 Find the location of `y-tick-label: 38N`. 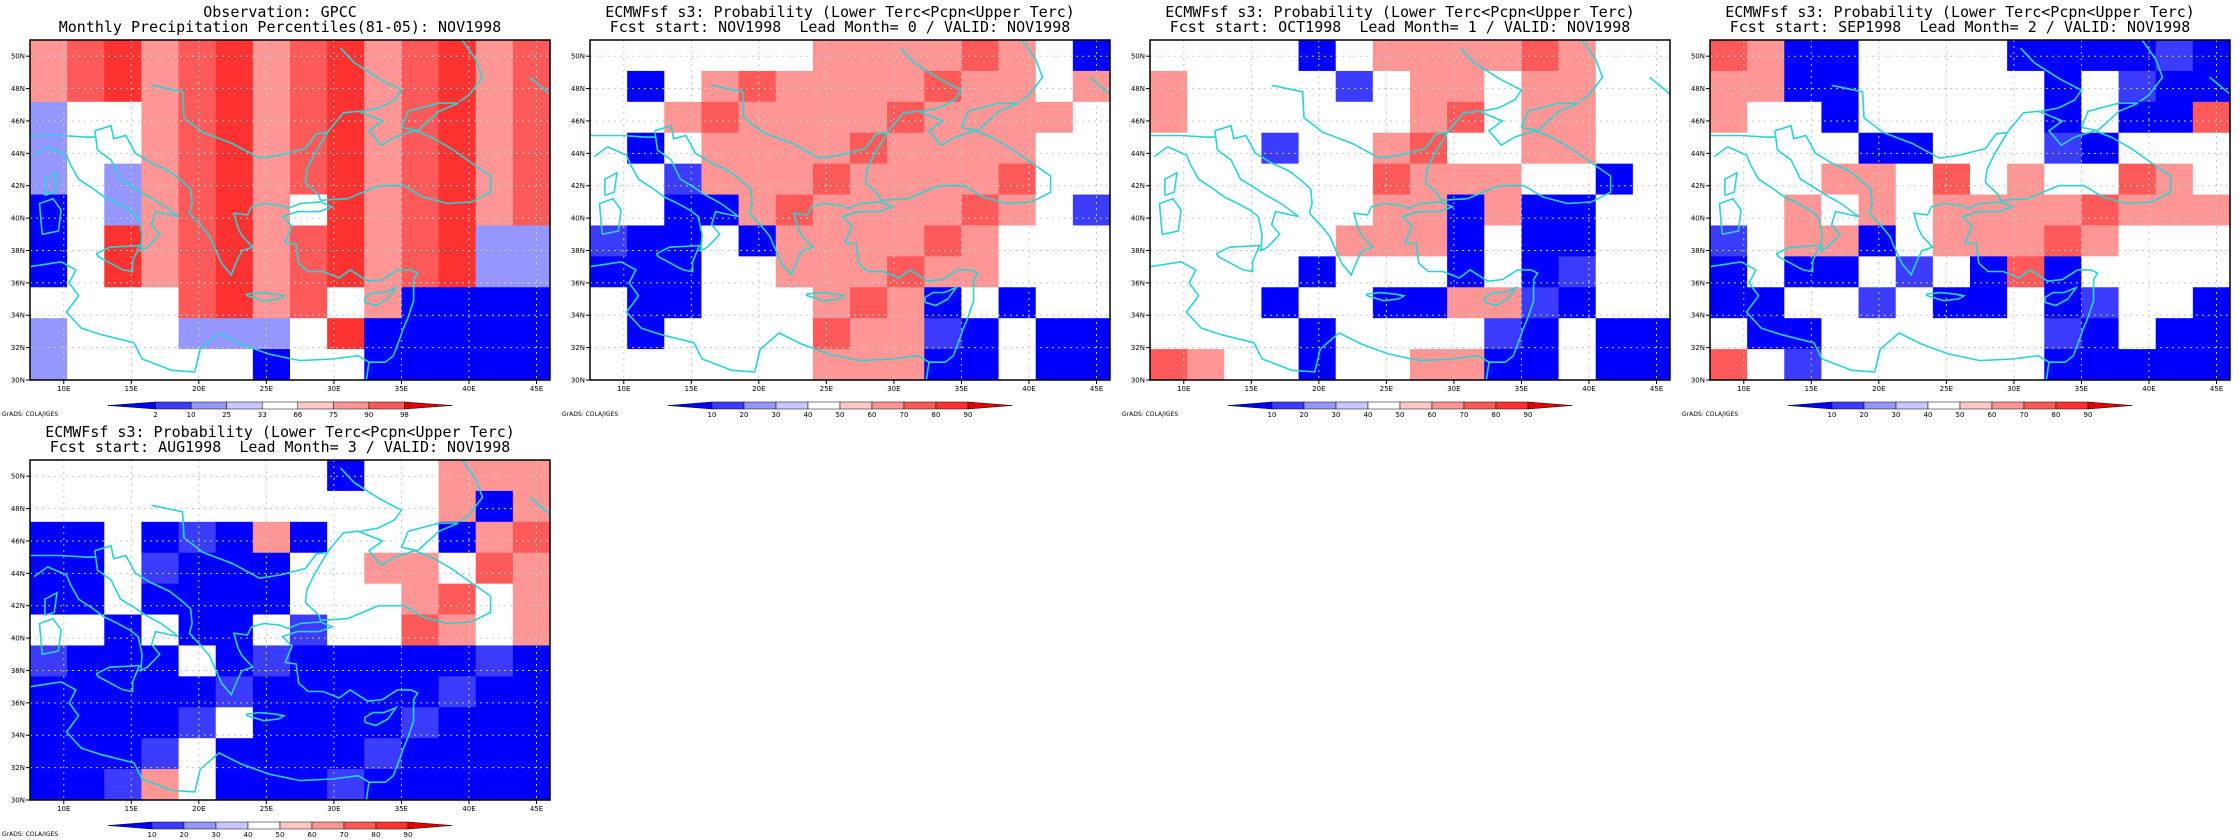

y-tick-label: 38N is located at coordinates (1698, 251).